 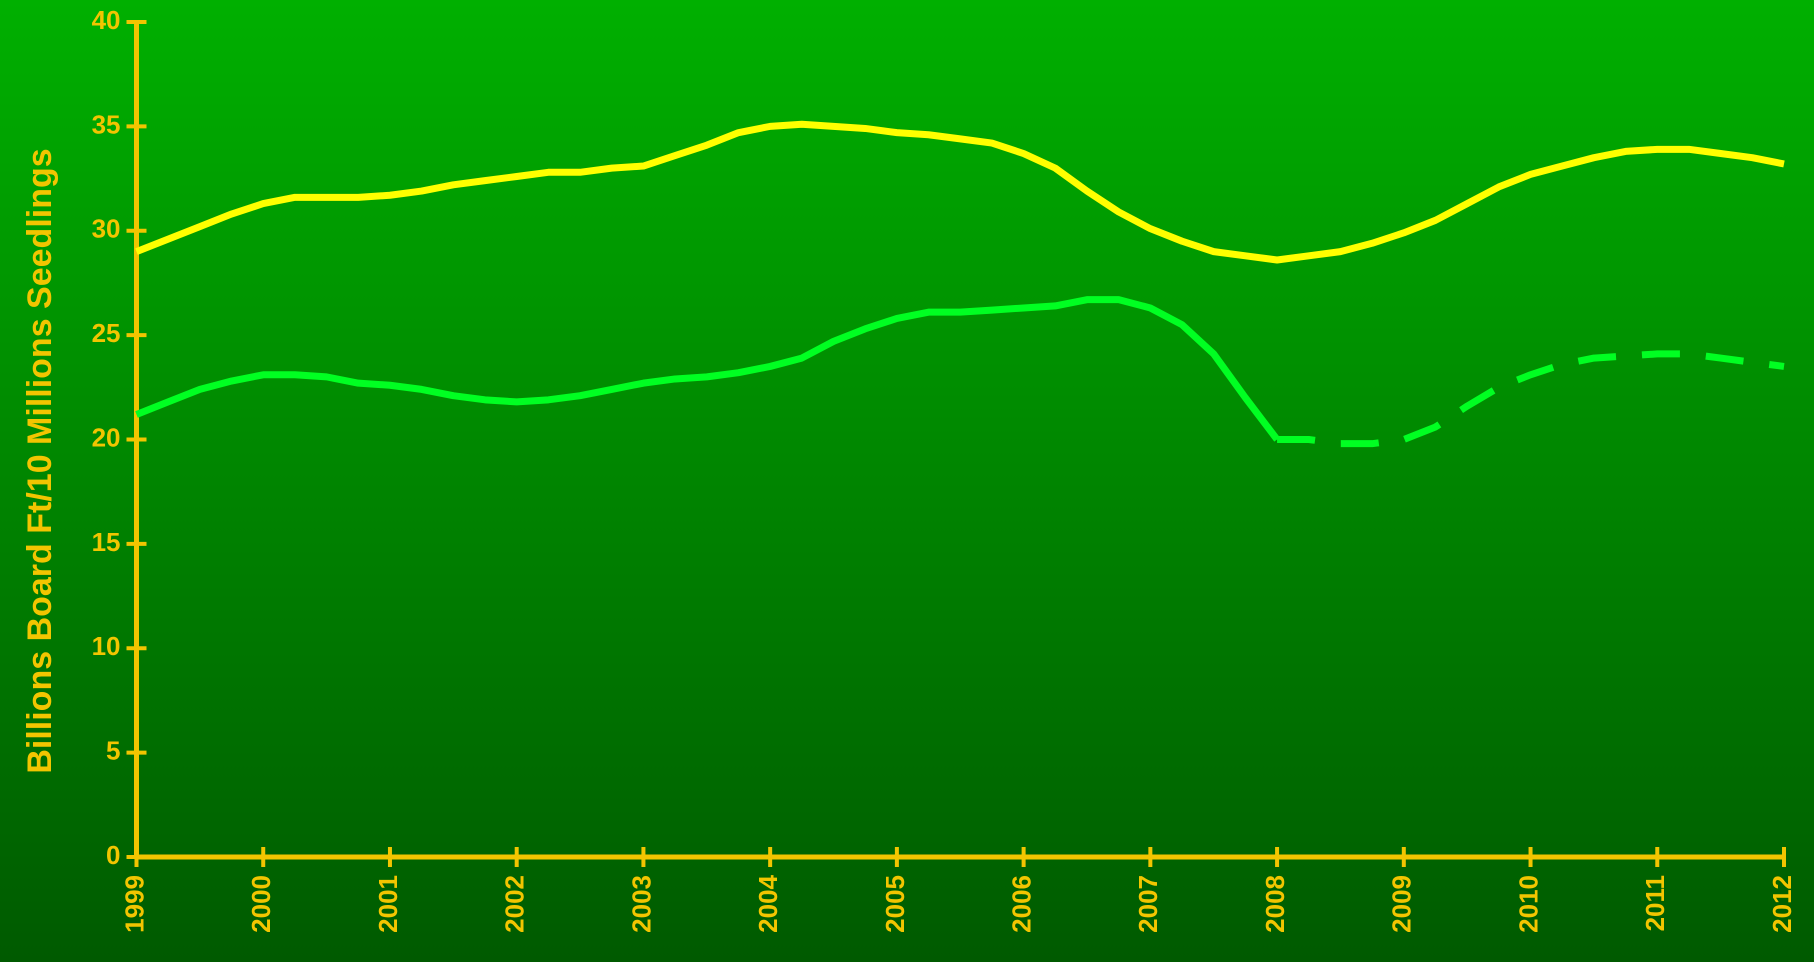 What do you see at coordinates (106, 542) in the screenshot?
I see `y-tick-label: 15` at bounding box center [106, 542].